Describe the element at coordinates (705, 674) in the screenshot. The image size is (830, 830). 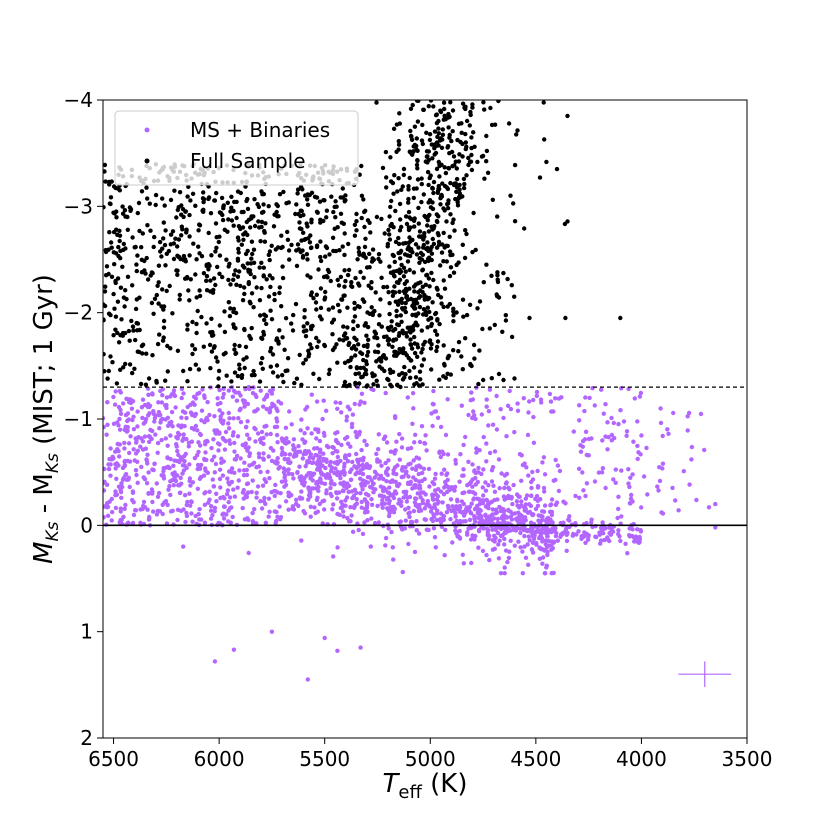
I see `error-bar` at that location.